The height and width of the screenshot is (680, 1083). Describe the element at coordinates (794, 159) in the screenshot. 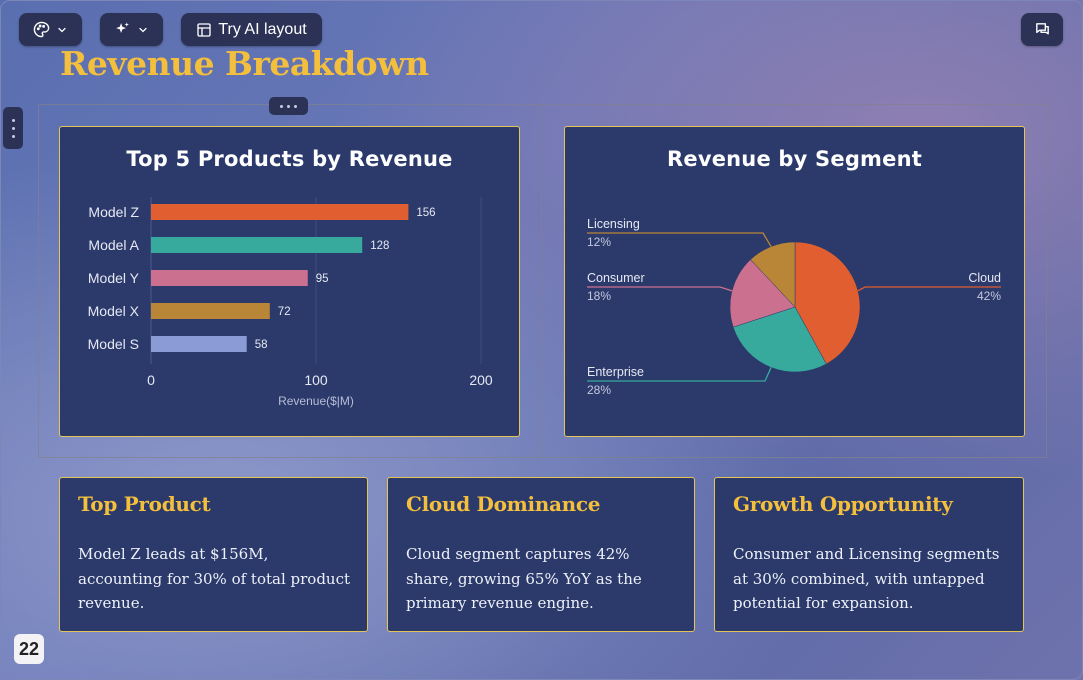

I see `pie-chart-title: Revenue by Segment` at that location.